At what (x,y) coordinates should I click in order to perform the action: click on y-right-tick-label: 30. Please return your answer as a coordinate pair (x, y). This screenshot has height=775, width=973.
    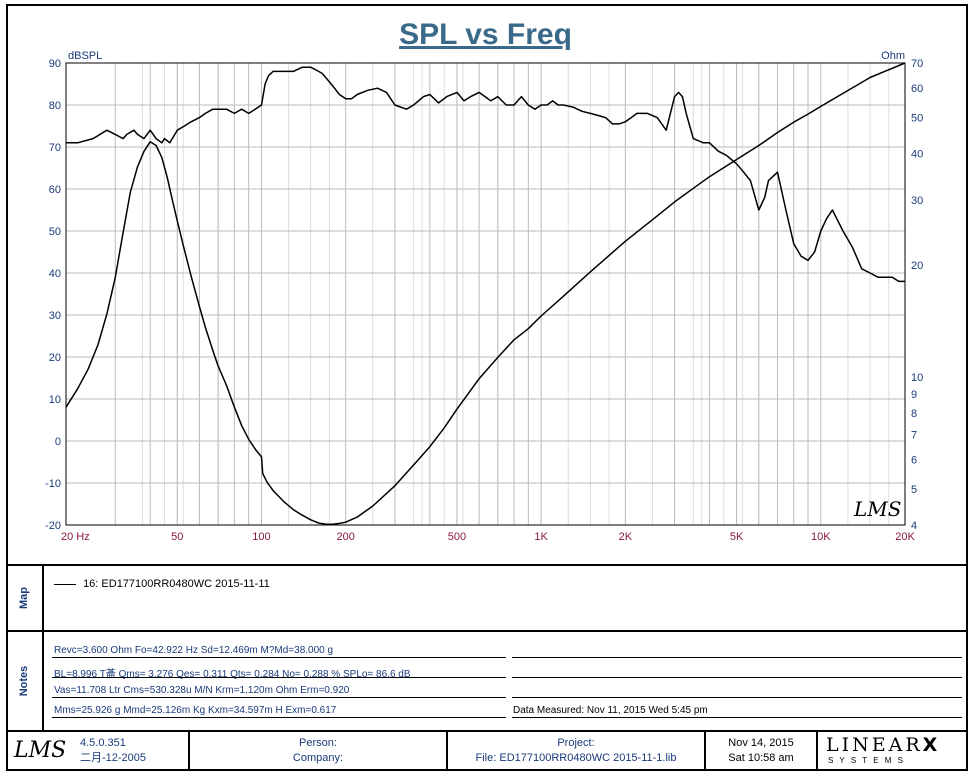
    Looking at the image, I should click on (917, 201).